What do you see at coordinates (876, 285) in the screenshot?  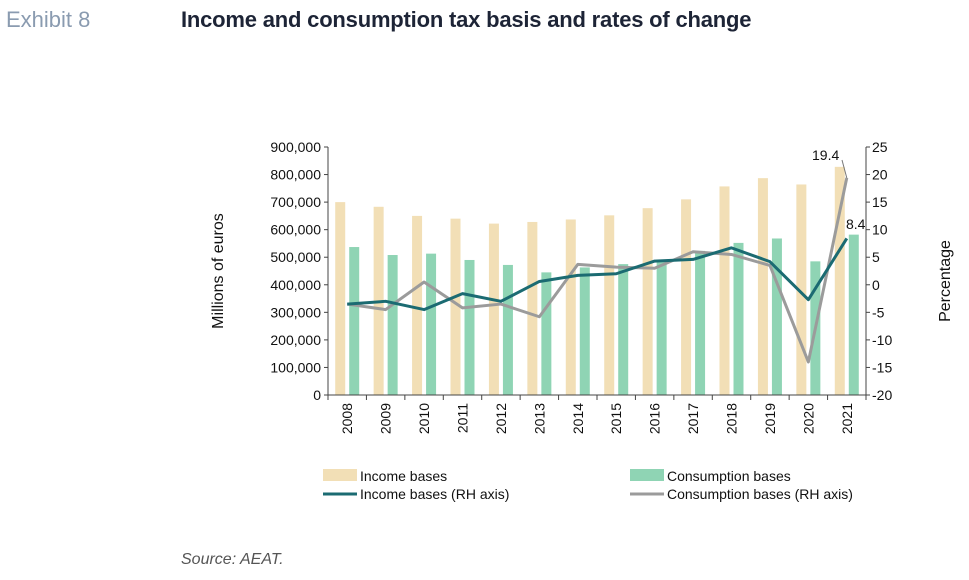 I see `y-tick-label-right: 0` at bounding box center [876, 285].